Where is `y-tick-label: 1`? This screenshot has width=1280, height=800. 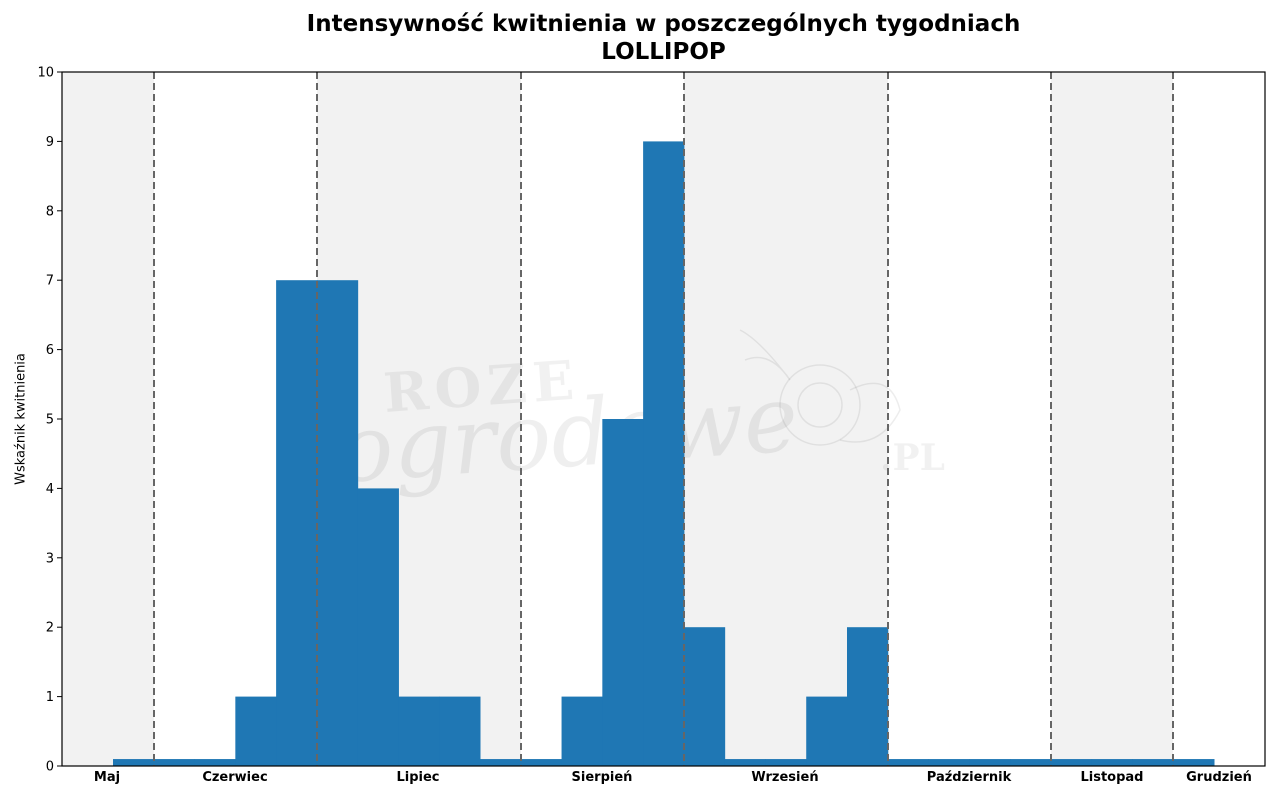 y-tick-label: 1 is located at coordinates (50, 697).